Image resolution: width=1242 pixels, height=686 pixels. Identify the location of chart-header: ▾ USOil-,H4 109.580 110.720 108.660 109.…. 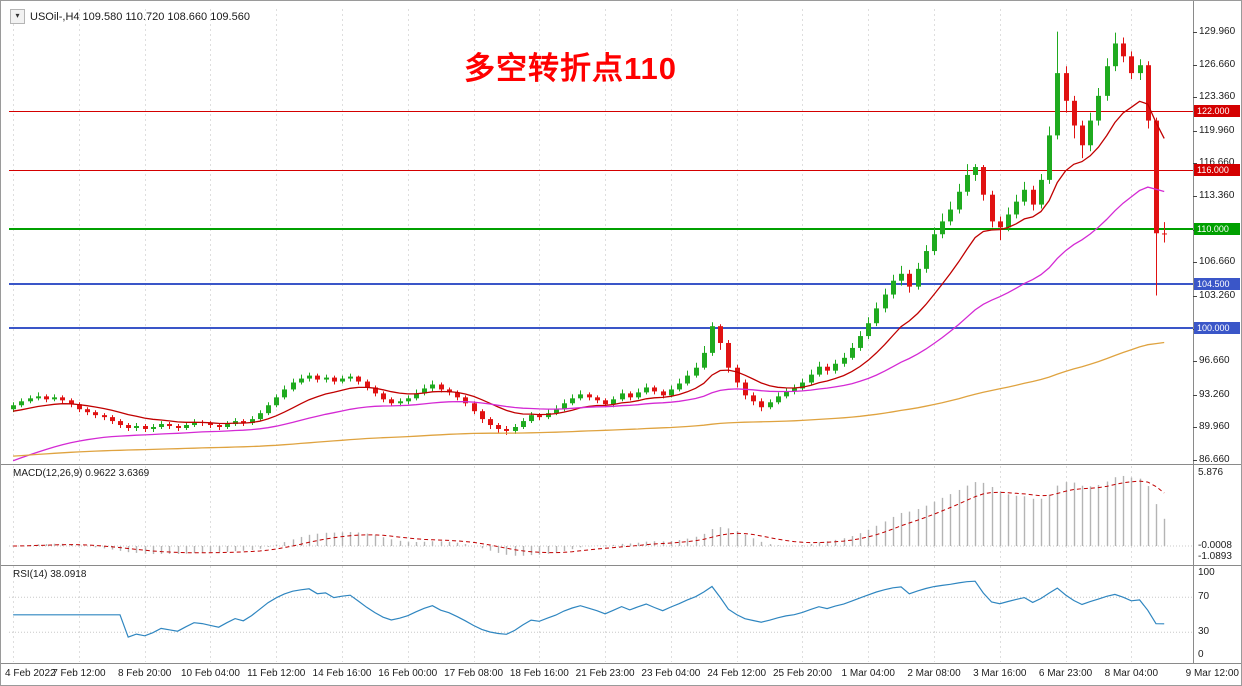
(130, 16).